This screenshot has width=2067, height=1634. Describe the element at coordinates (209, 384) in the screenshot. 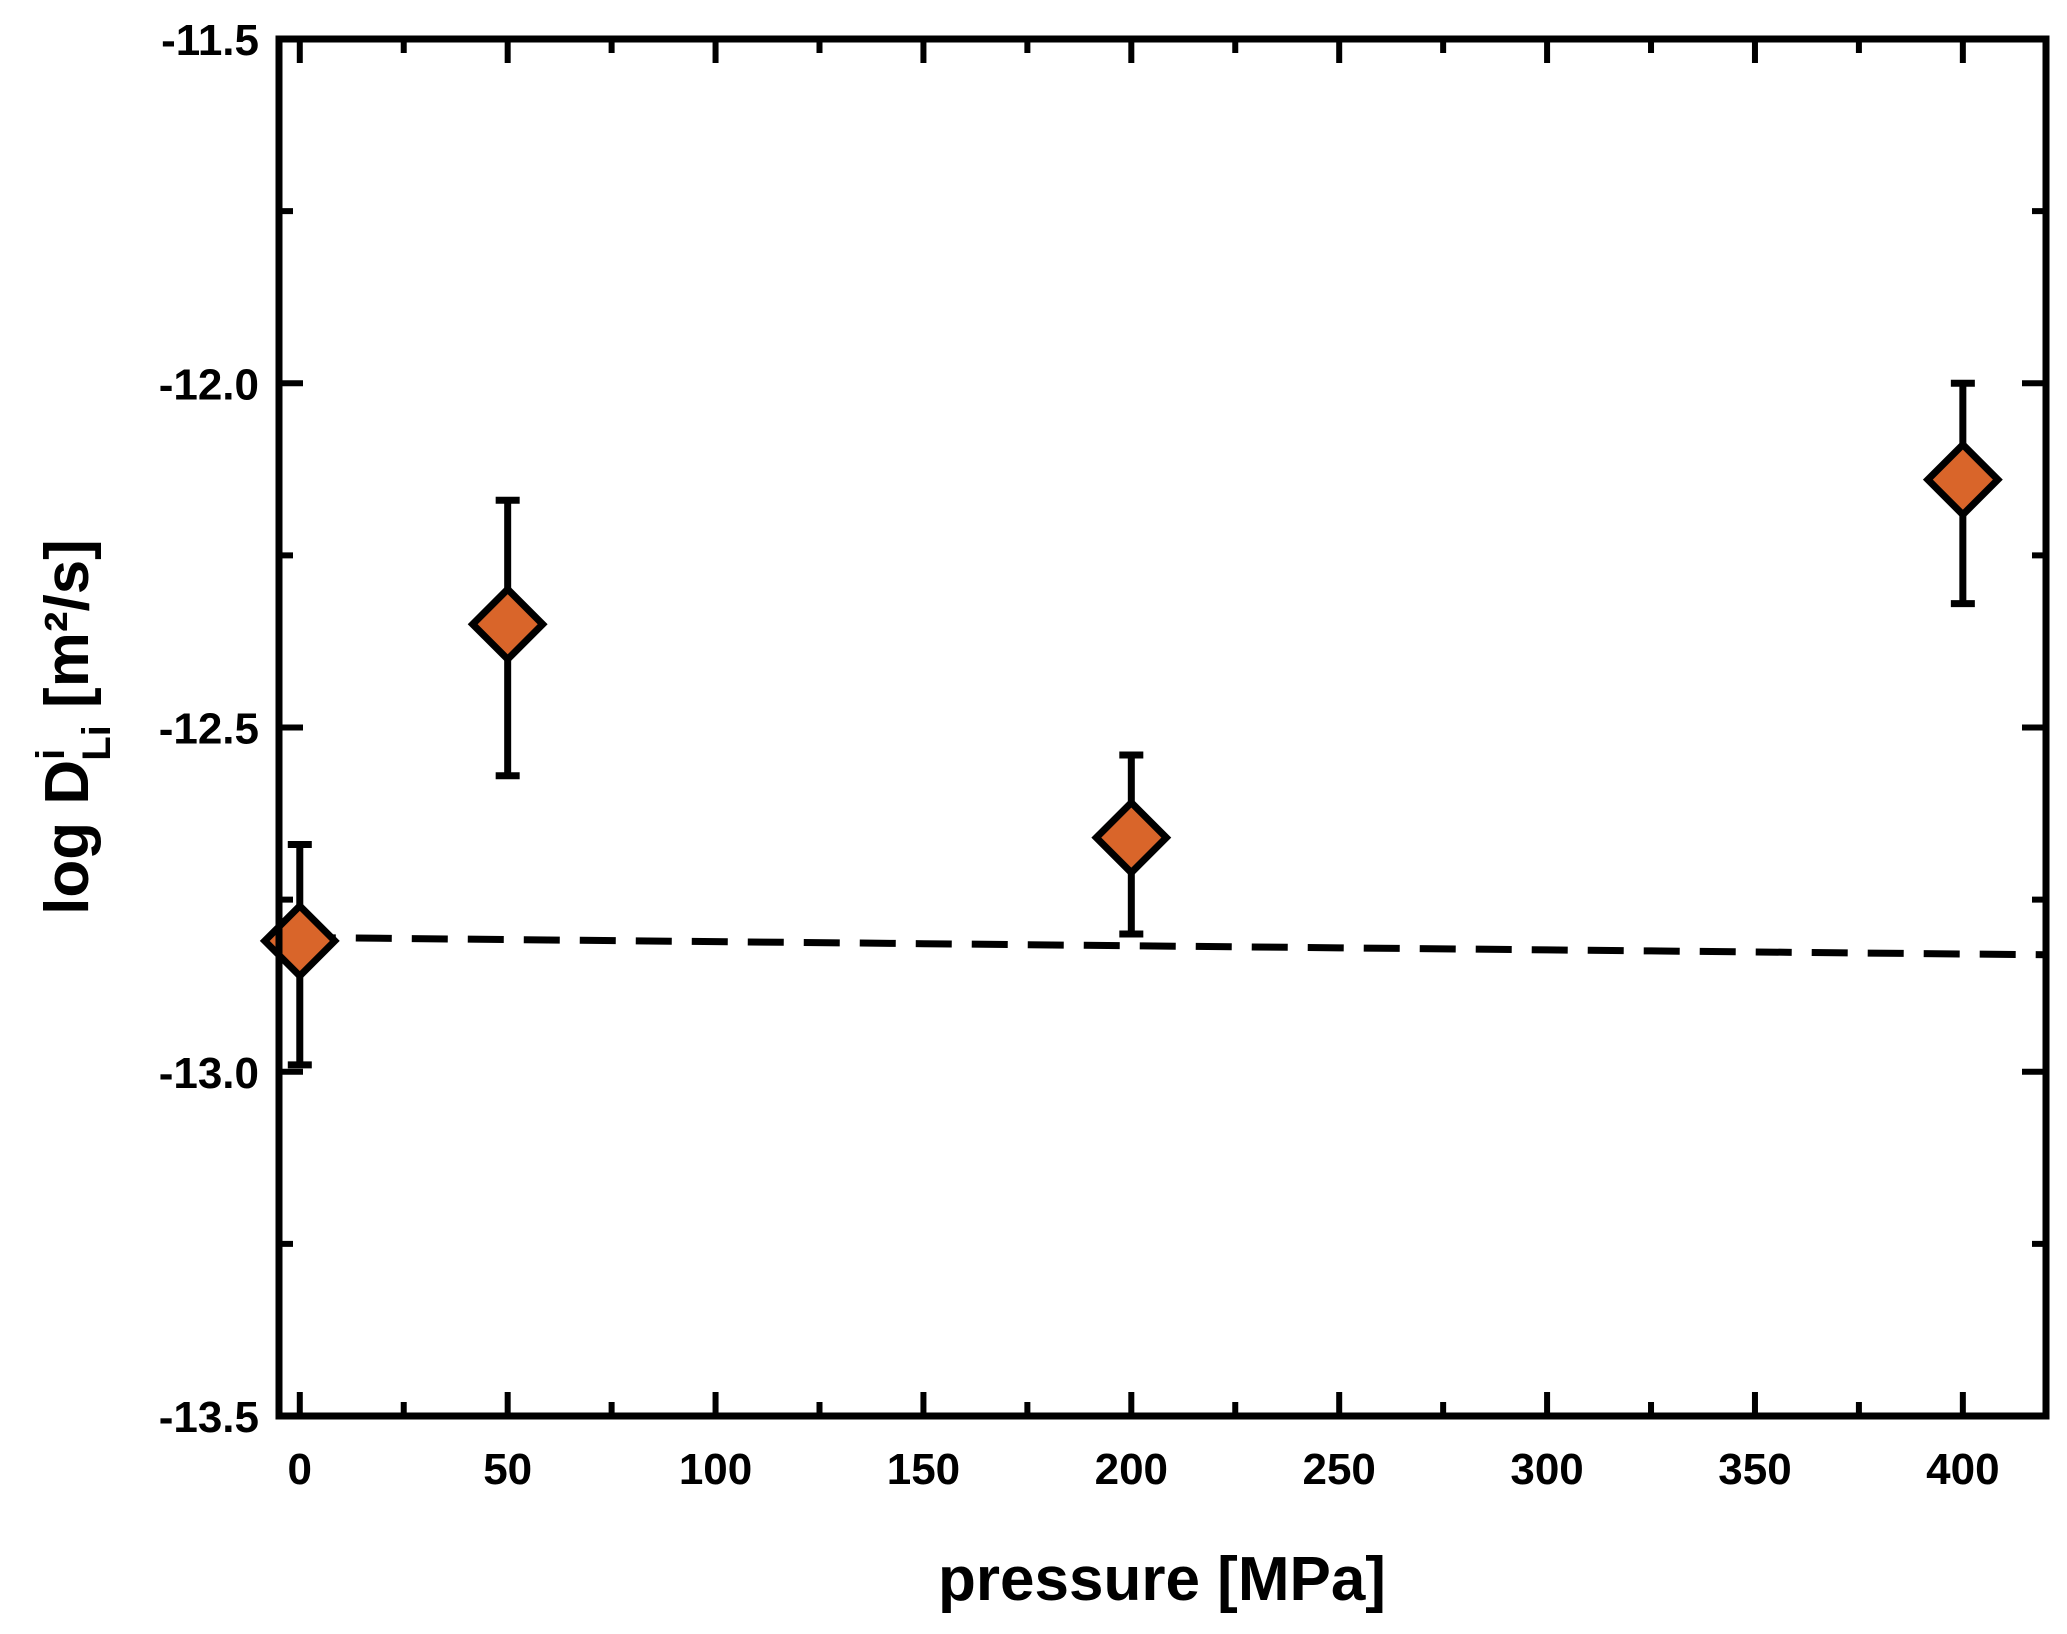

I see `y-tick-label: -12.0` at that location.